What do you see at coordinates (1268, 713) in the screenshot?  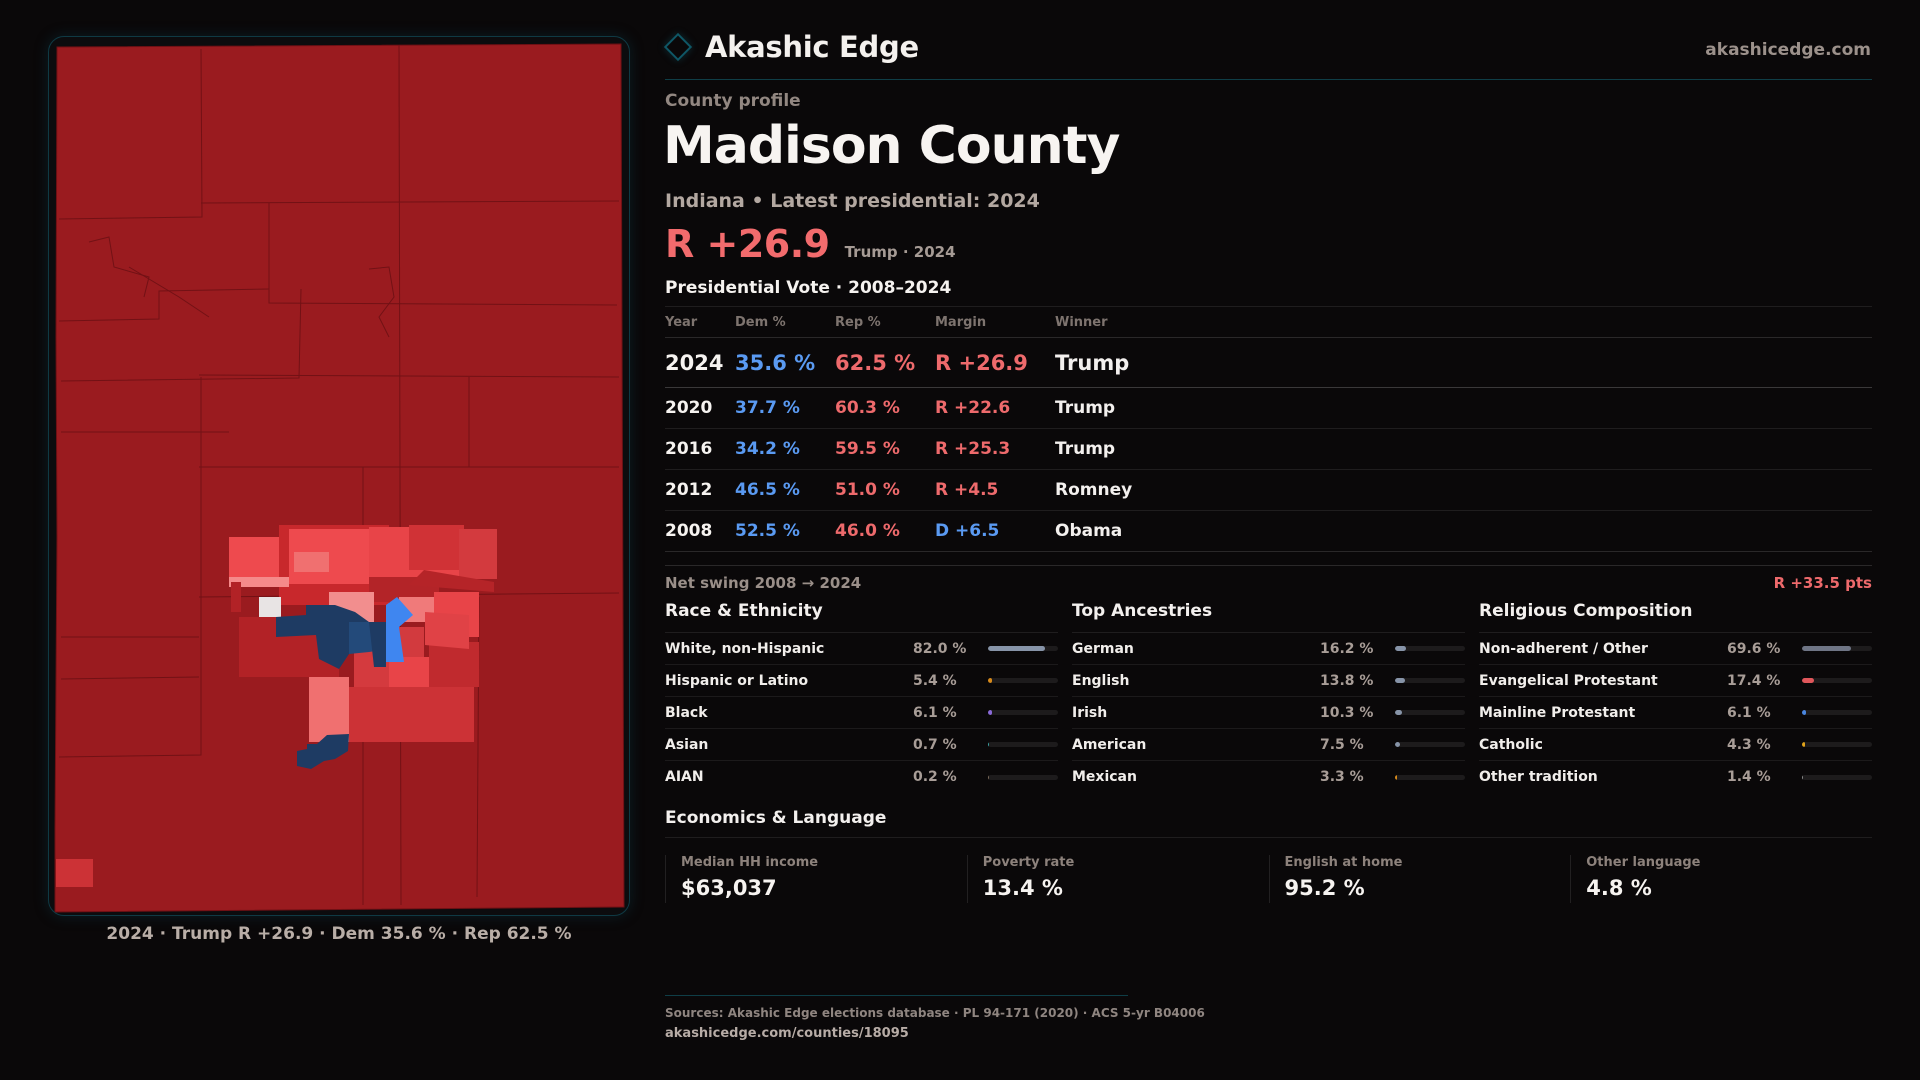 I see `demo-row: Irish 10.3 %` at bounding box center [1268, 713].